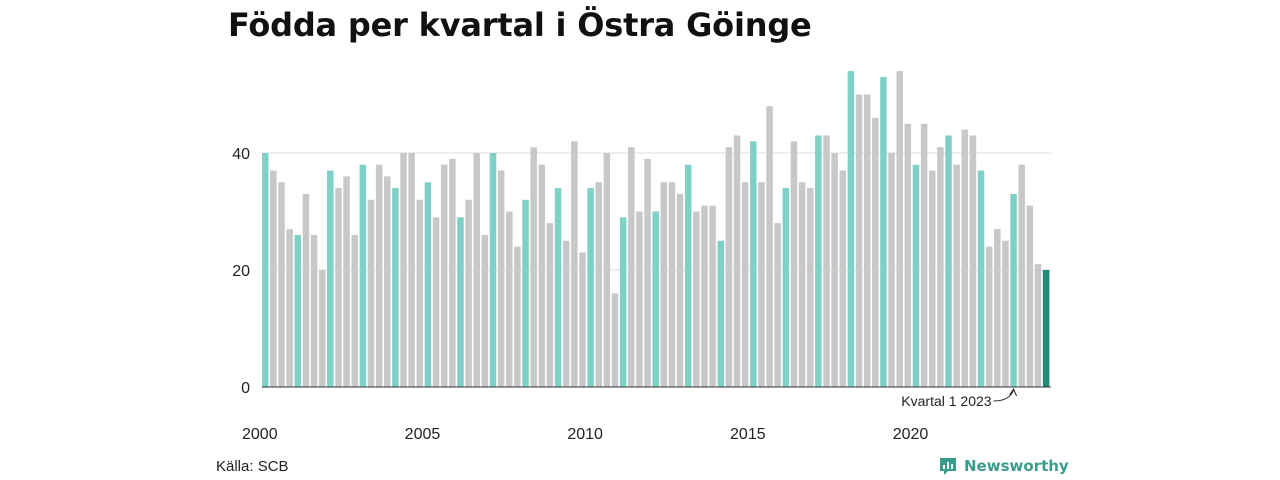 Image resolution: width=1280 pixels, height=480 pixels. What do you see at coordinates (245, 388) in the screenshot?
I see `y-tick-label: 0` at bounding box center [245, 388].